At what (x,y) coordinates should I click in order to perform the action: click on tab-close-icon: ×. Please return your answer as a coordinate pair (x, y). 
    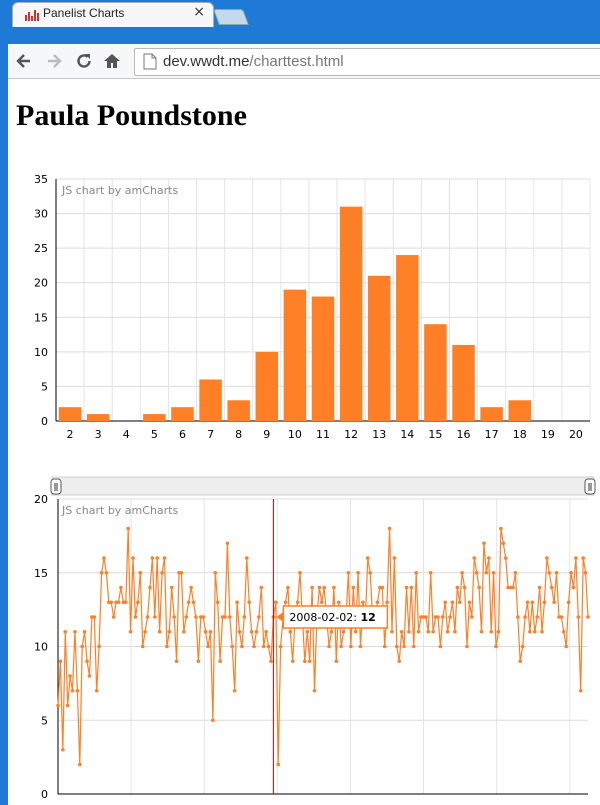
    Looking at the image, I should click on (199, 12).